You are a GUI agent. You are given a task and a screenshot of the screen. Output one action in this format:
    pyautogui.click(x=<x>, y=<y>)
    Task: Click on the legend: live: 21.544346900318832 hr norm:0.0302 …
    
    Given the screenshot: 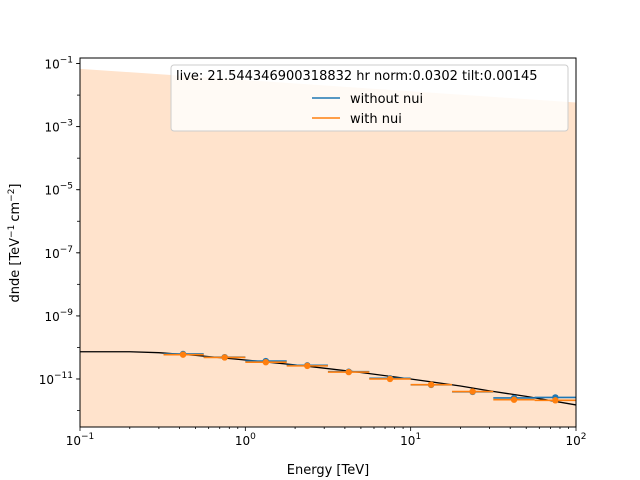 What is the action you would take?
    pyautogui.click(x=369, y=98)
    